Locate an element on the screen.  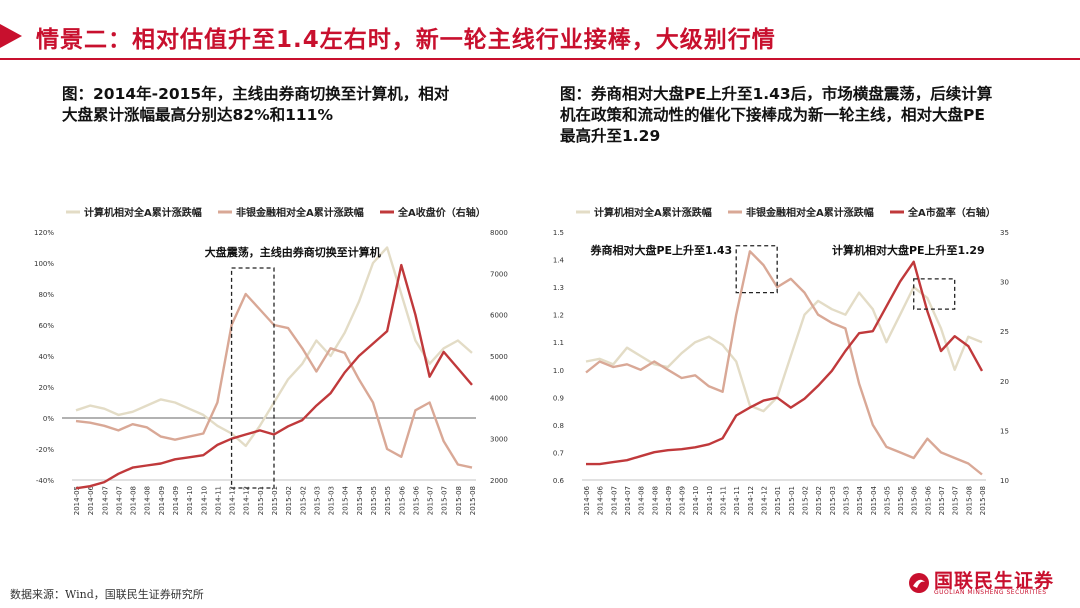
y-left-tick: 1.0 is located at coordinates (558, 371).